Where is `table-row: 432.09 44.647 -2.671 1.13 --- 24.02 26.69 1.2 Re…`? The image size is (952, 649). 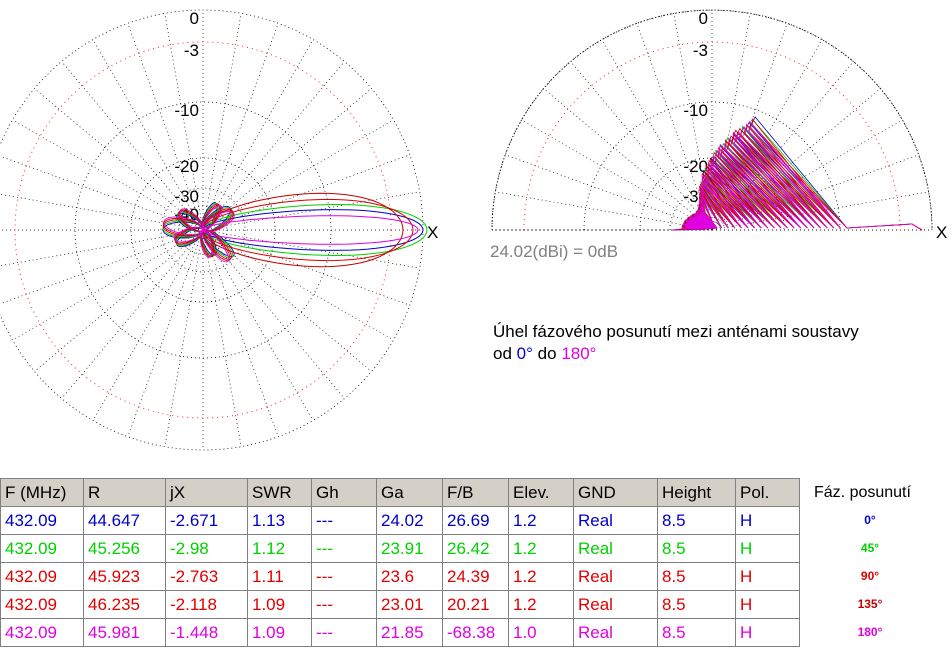 table-row: 432.09 44.647 -2.671 1.13 --- 24.02 26.69 1.2 Re… is located at coordinates (400, 520).